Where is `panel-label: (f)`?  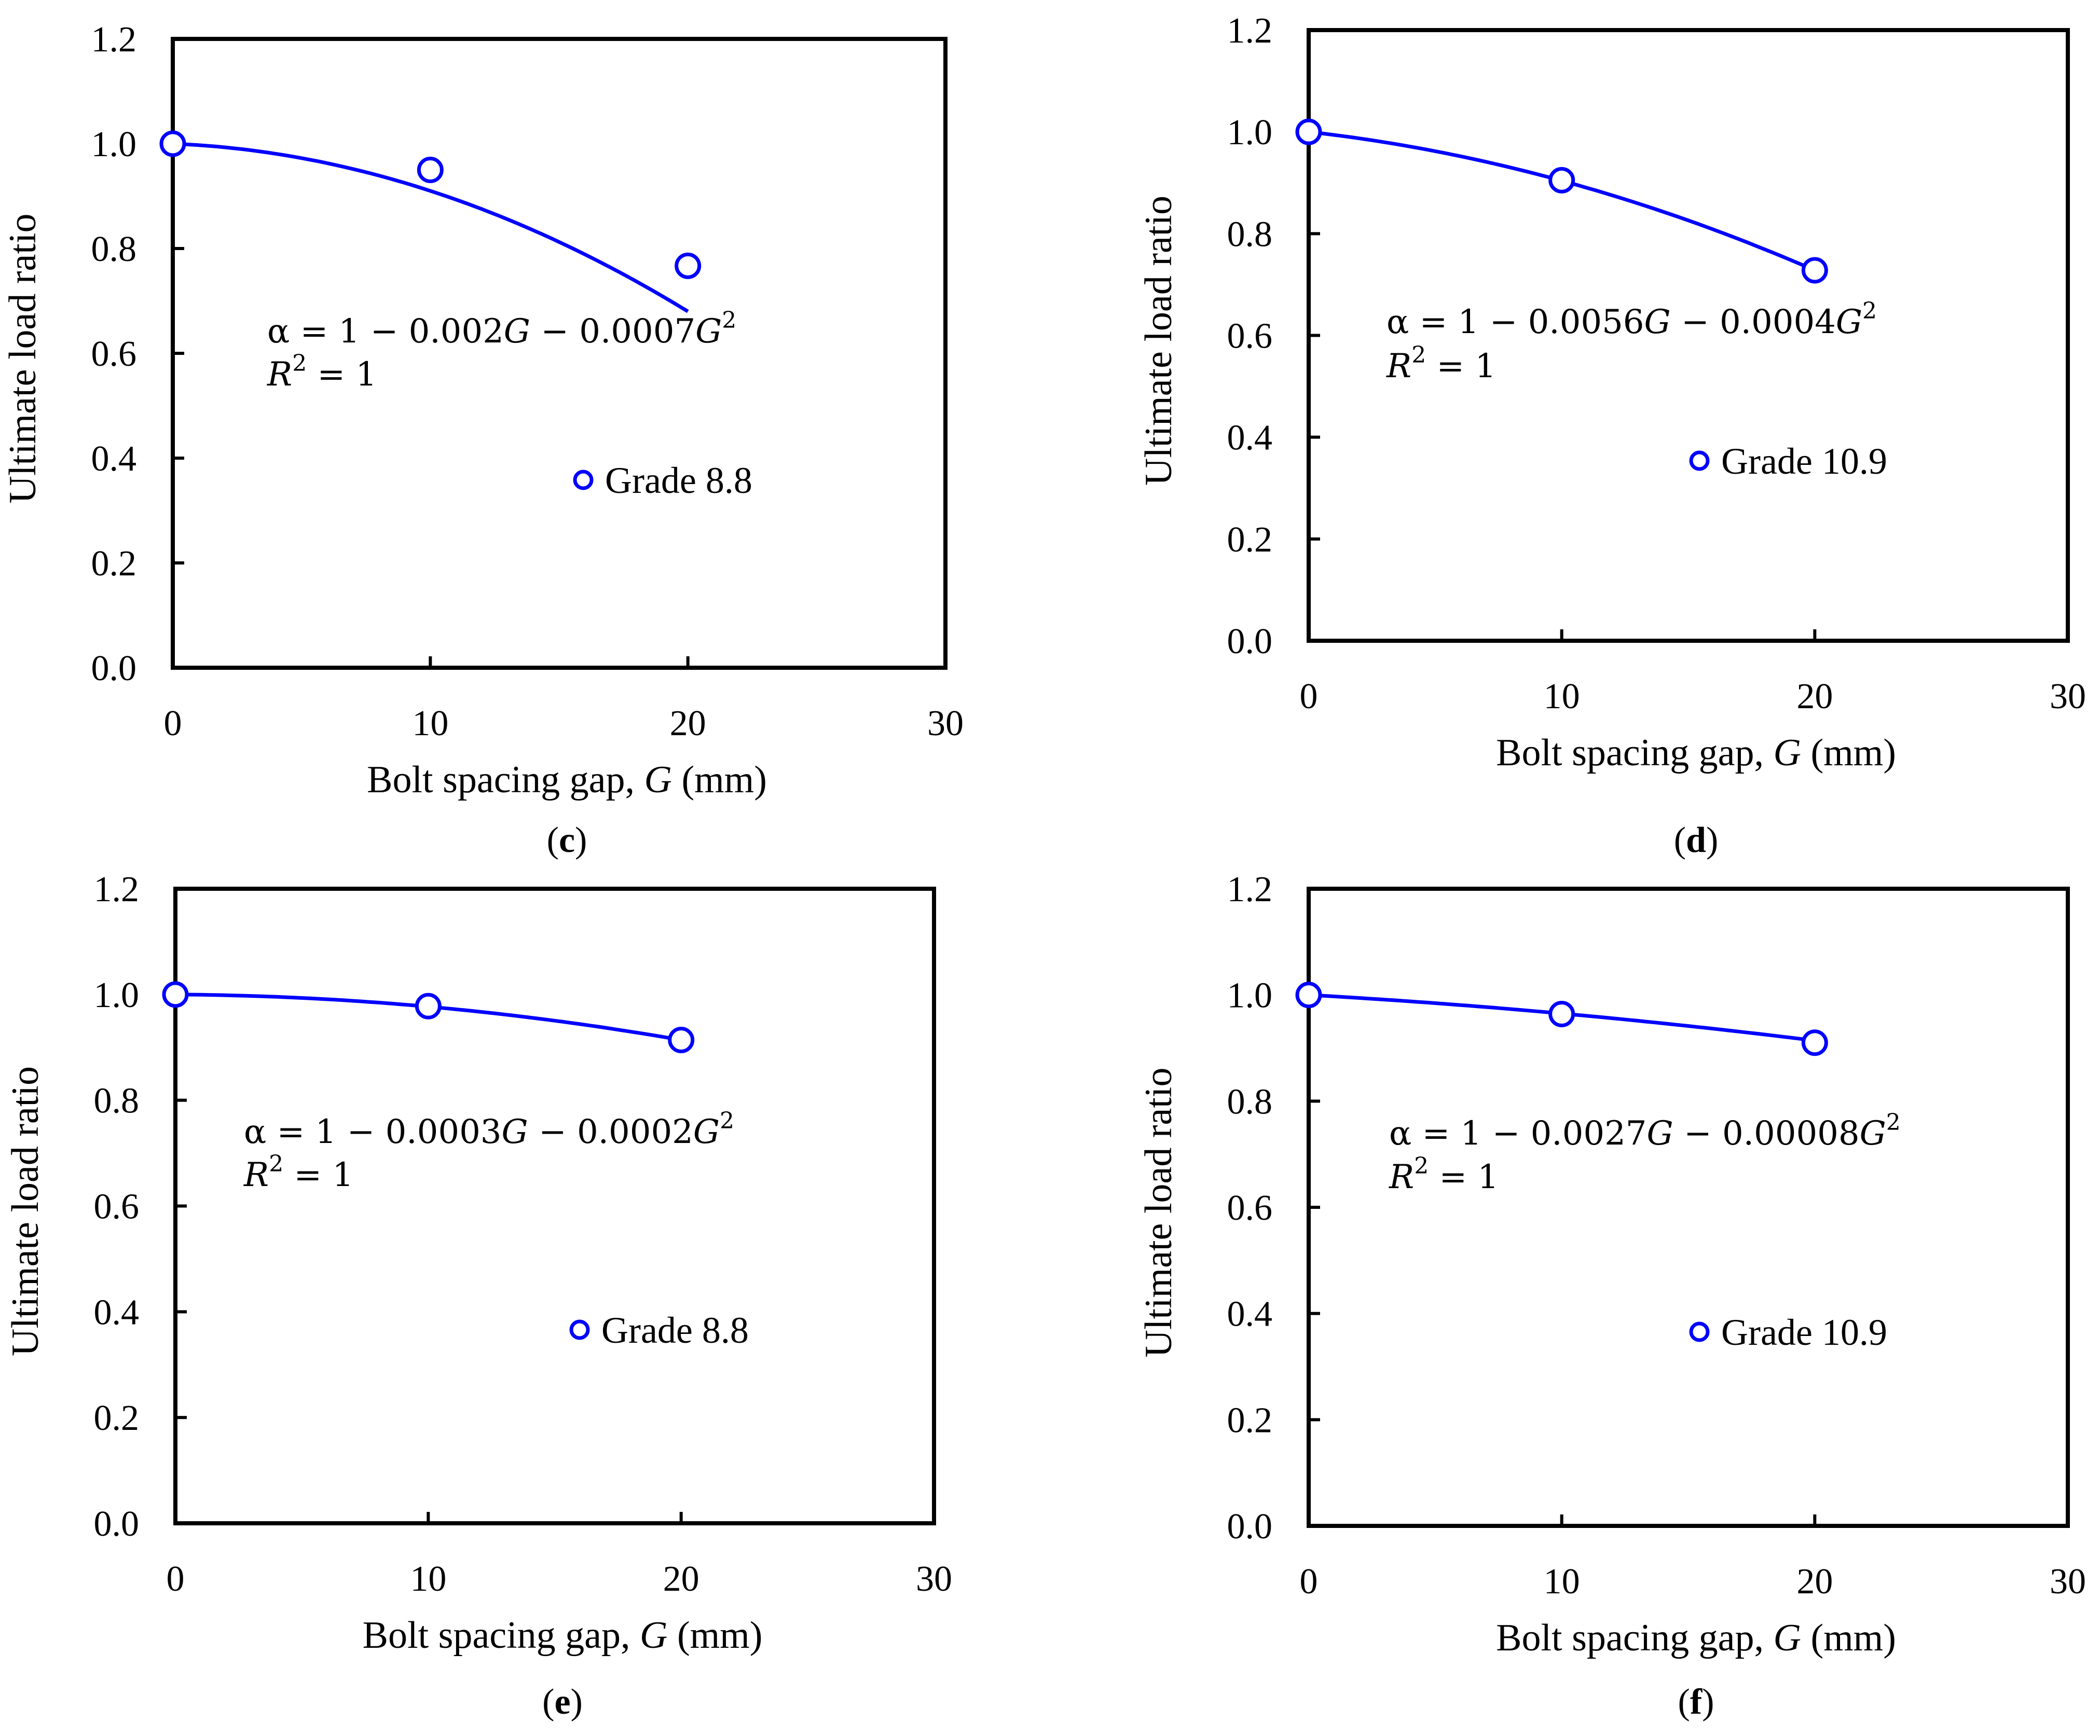
panel-label: (f) is located at coordinates (1696, 1702).